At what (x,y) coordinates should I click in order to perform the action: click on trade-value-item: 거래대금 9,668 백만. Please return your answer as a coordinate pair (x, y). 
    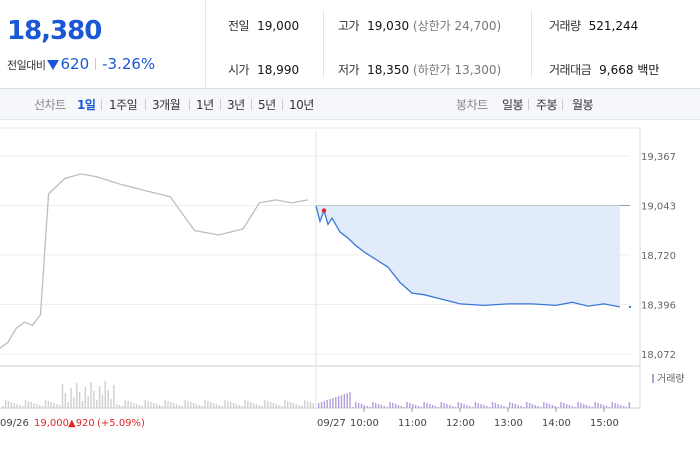
    Looking at the image, I should click on (604, 69).